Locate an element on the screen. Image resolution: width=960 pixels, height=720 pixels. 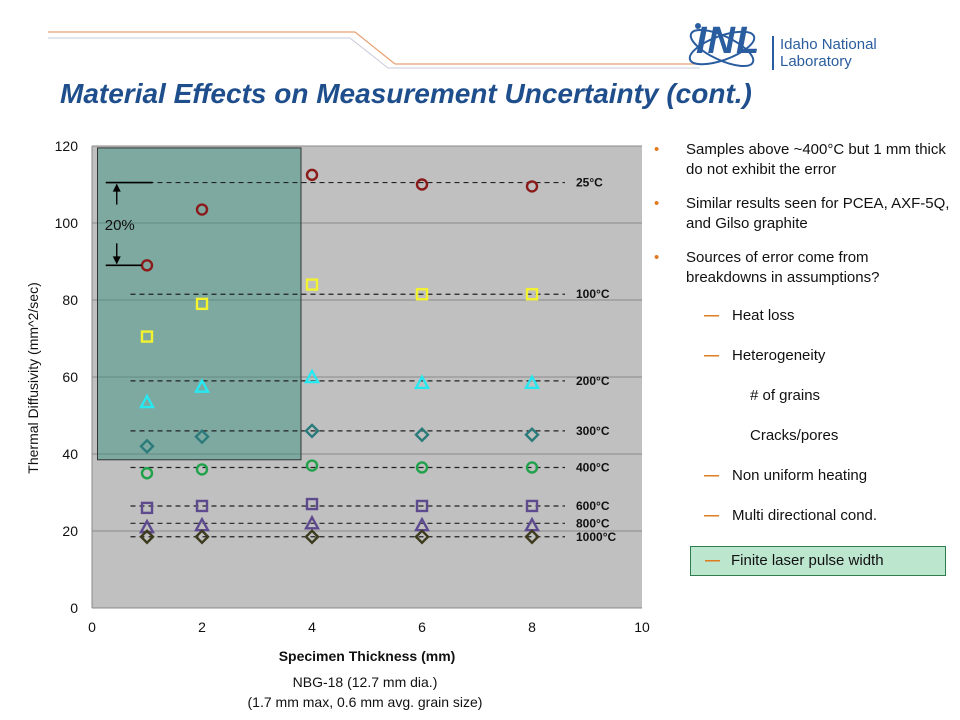
x-tick-label: 6 is located at coordinates (422, 627).